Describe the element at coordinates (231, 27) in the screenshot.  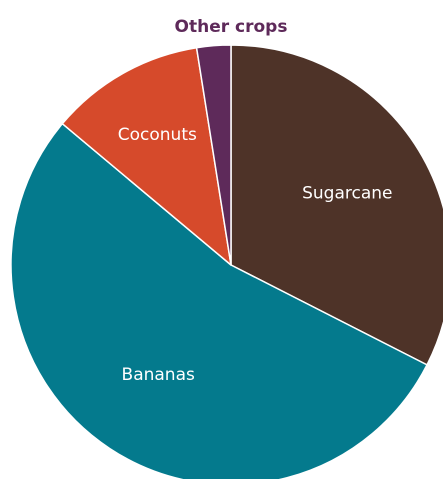
I see `pie-label-other-crops: Other crops` at that location.